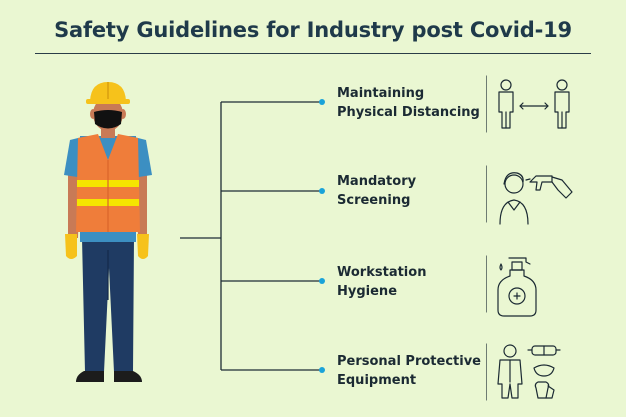 The image size is (626, 417). What do you see at coordinates (313, 53) in the screenshot?
I see `title-divider` at bounding box center [313, 53].